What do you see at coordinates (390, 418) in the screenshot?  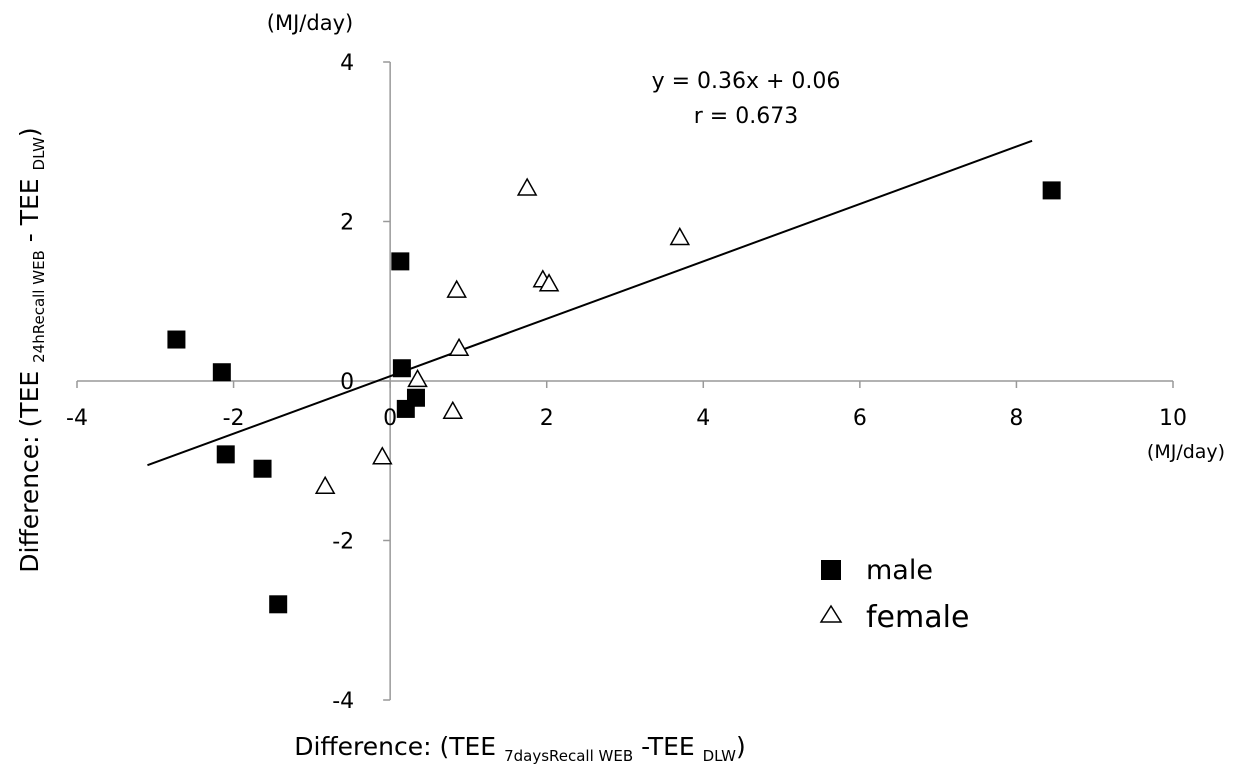 I see `x-tick-label: 0` at bounding box center [390, 418].